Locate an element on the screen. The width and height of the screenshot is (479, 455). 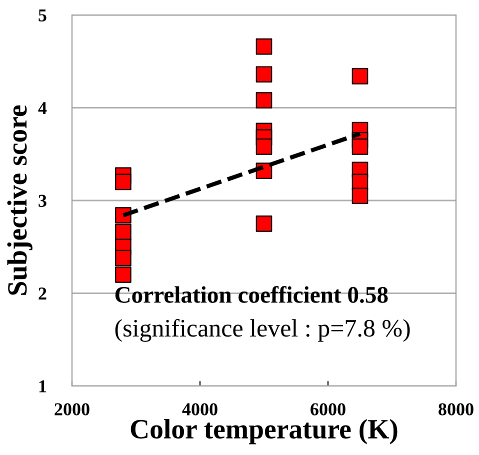
y-axis-title: Subjective score is located at coordinates (19, 200).